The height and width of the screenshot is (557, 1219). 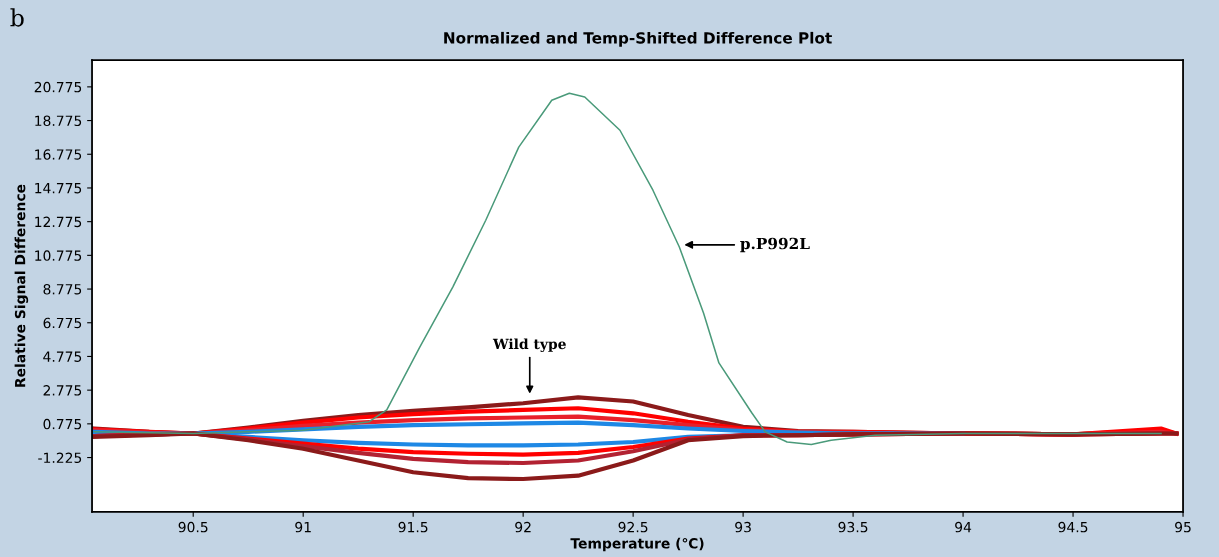 What do you see at coordinates (62, 390) in the screenshot?
I see `y-tick-label: 2.775` at bounding box center [62, 390].